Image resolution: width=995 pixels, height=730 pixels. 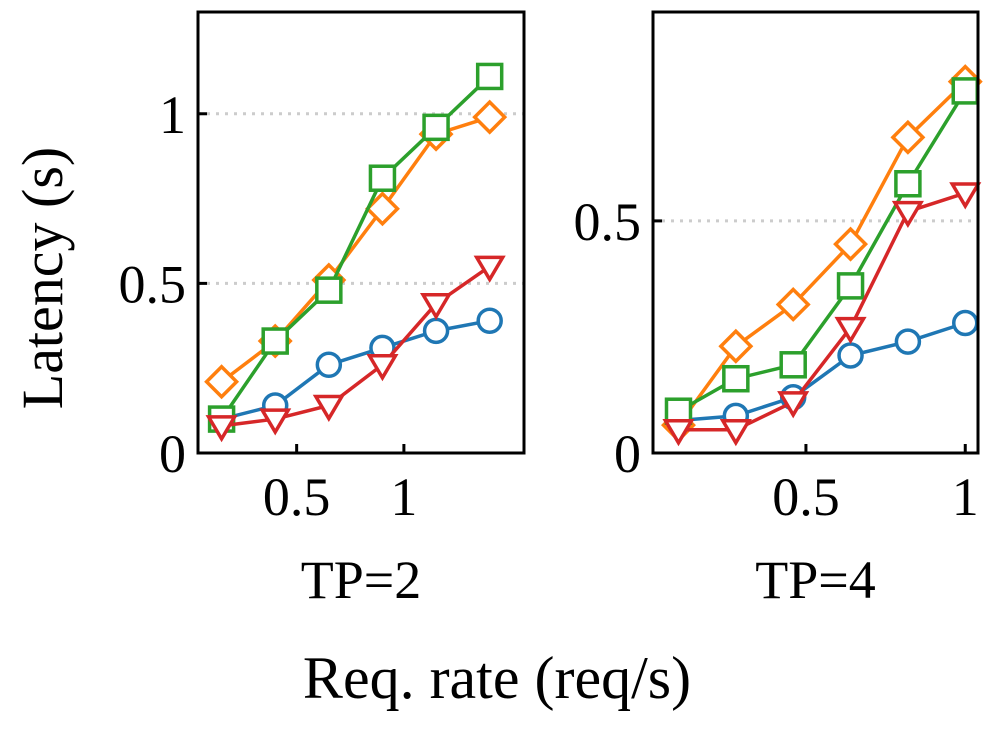 What do you see at coordinates (815, 580) in the screenshot?
I see `panel-title: TP=4` at bounding box center [815, 580].